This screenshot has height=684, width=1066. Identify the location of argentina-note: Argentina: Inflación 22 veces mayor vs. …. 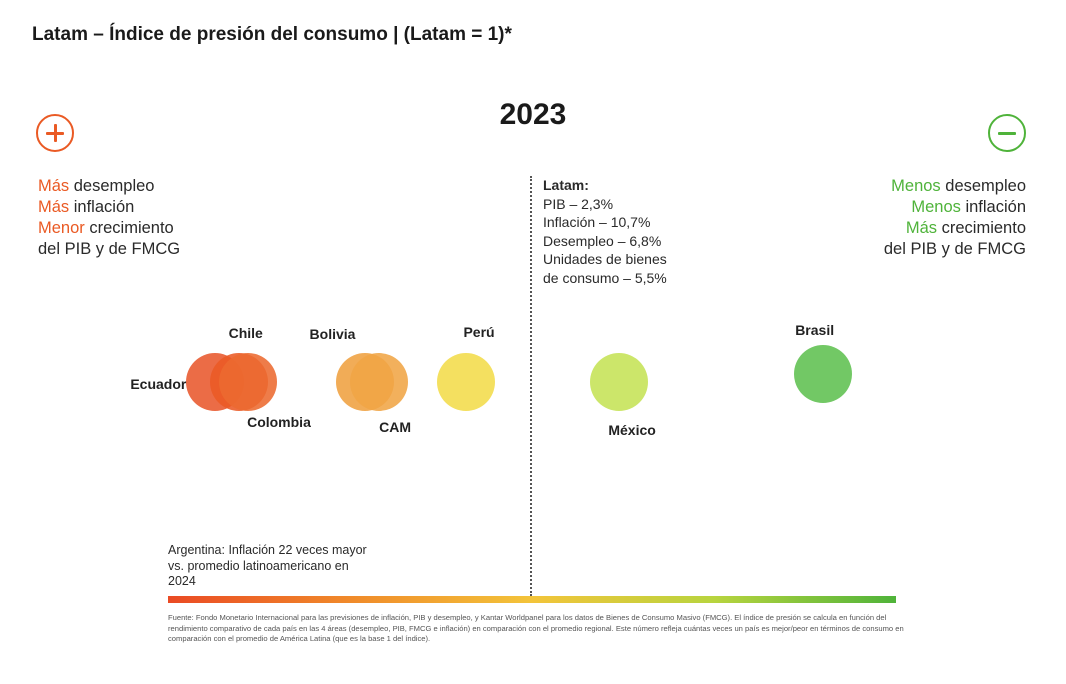
(267, 565).